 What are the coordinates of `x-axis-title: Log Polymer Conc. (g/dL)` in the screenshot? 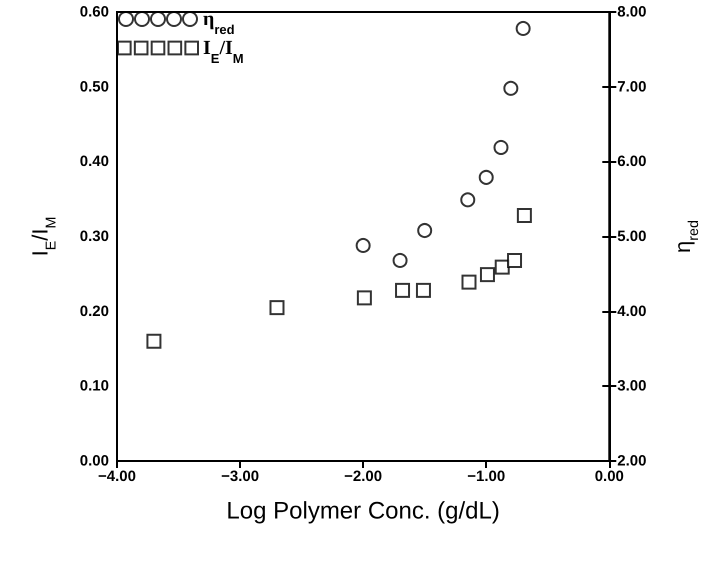 It's located at (363, 511).